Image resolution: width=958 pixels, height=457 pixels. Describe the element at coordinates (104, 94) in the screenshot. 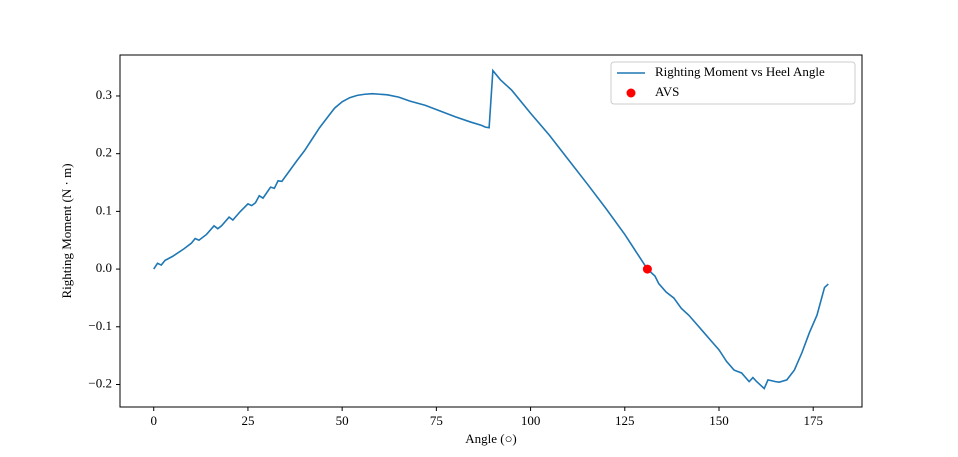

I see `y-tick-label: 0.3` at that location.